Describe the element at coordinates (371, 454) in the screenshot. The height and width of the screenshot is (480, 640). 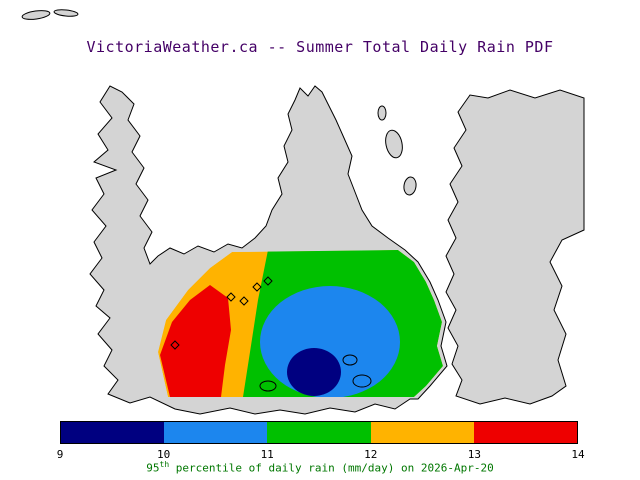
I see `colorbar-tick: 12` at that location.